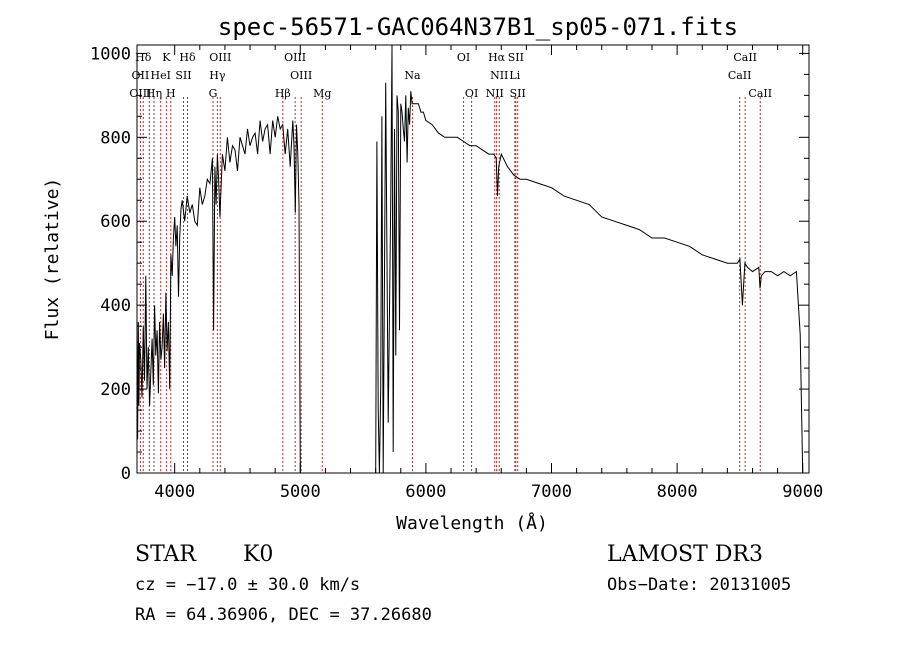 The height and width of the screenshot is (649, 900). I want to click on chart-title: spec-56571-GAC064N37B1_sp05-071.fits, so click(478, 27).